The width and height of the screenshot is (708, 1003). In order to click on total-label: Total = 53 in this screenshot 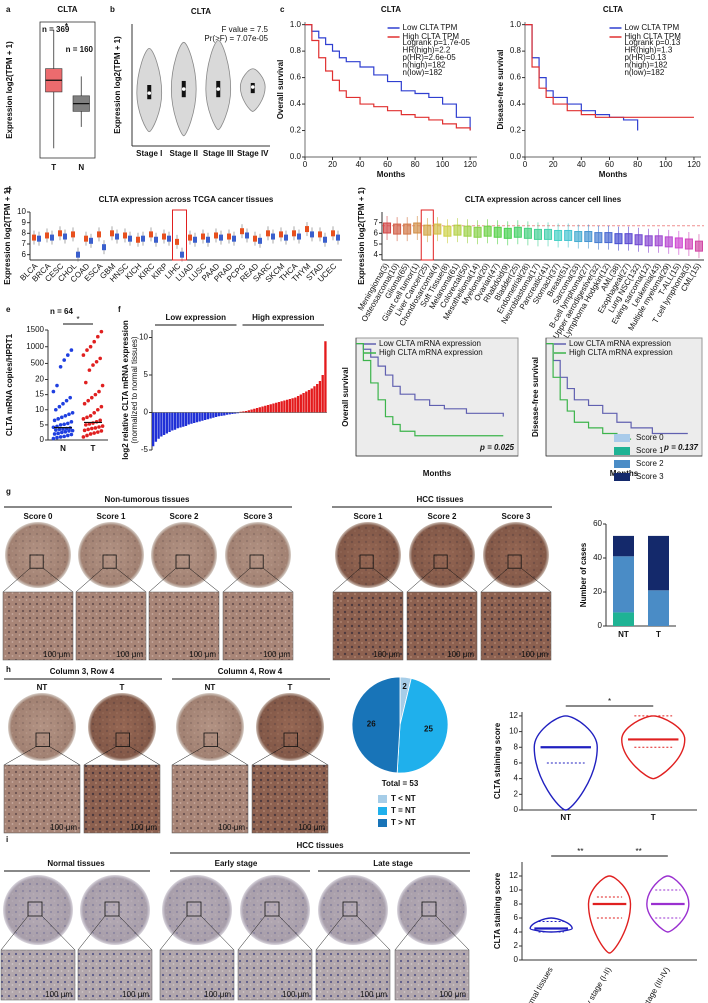, I will do `click(400, 783)`.